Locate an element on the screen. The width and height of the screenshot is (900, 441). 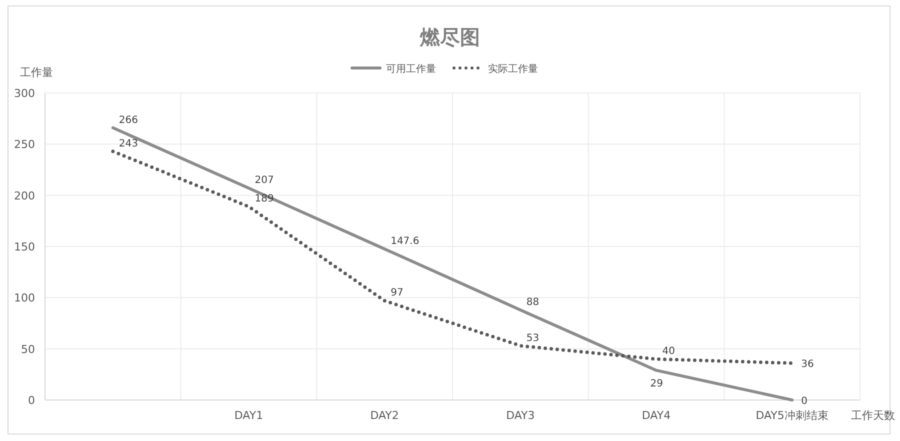
x-tick-label: DAY5冲刺结束 is located at coordinates (792, 415).